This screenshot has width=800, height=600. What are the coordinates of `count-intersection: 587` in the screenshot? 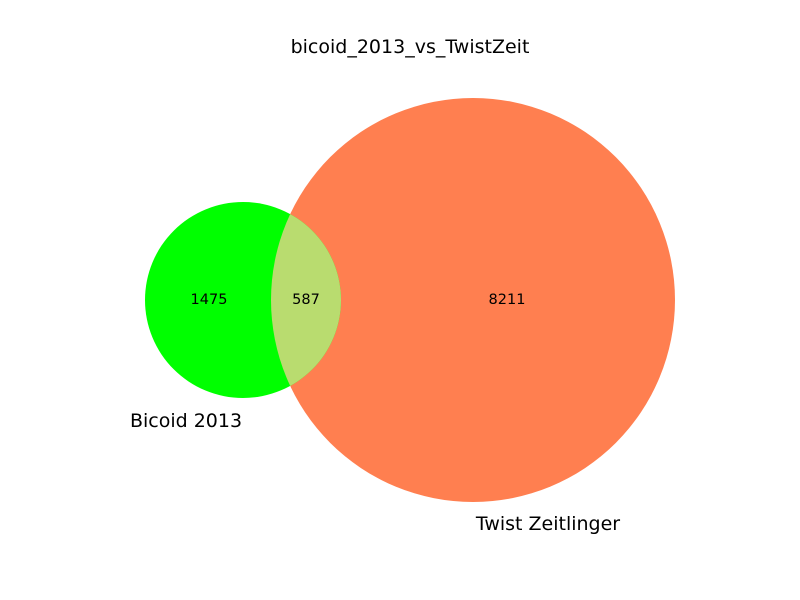 It's located at (306, 300).